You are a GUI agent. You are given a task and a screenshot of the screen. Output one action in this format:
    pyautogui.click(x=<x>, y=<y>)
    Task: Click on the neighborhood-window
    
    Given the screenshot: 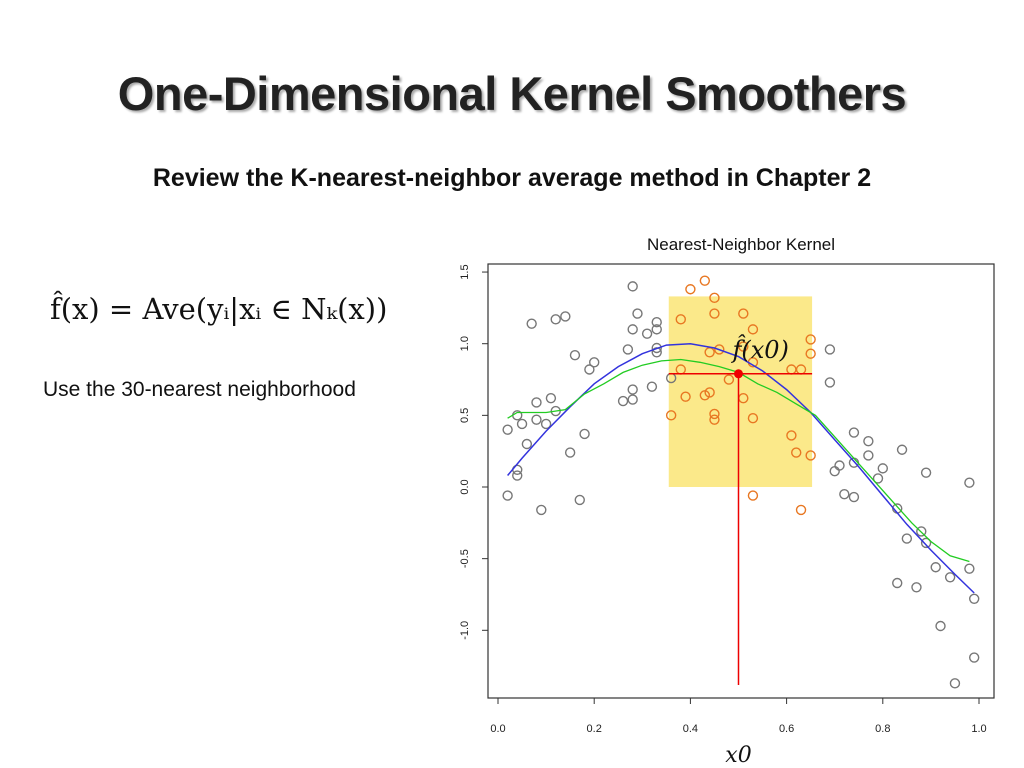 What is the action you would take?
    pyautogui.click(x=740, y=391)
    